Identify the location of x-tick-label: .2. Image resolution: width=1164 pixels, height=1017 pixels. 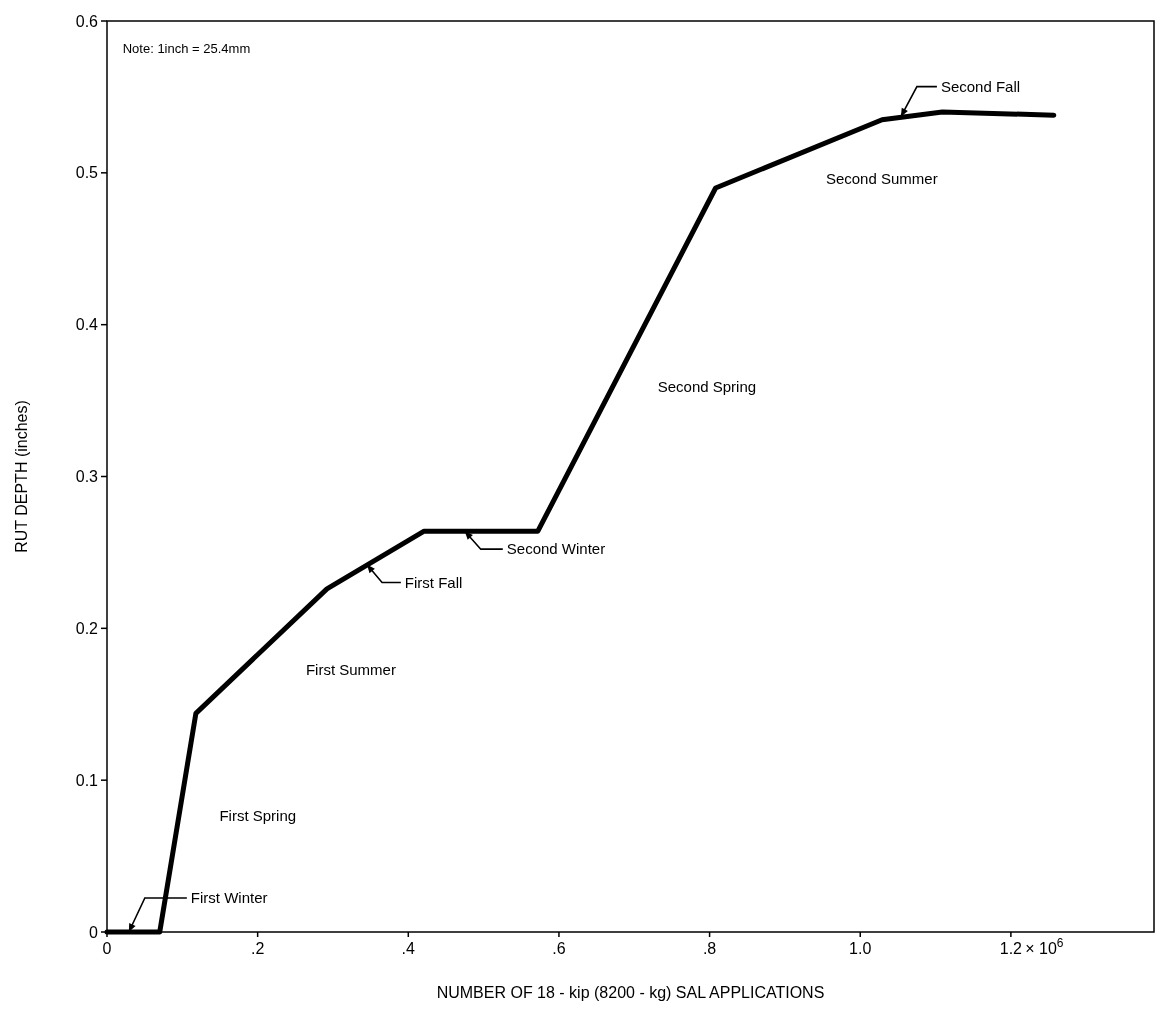
(257, 948).